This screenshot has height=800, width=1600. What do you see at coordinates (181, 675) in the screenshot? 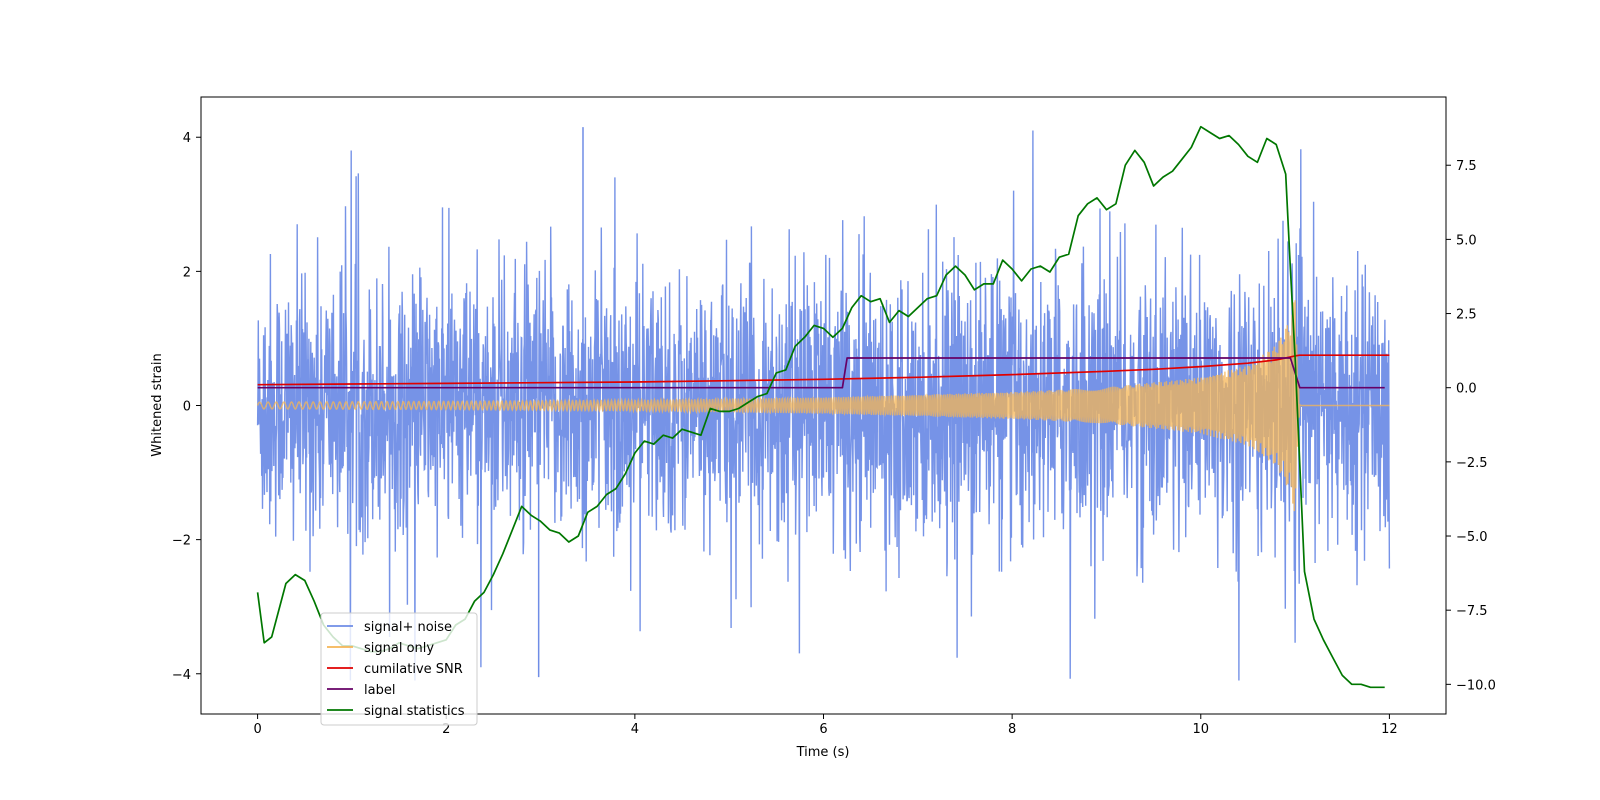
I see `y-tick-label: −4` at bounding box center [181, 675].